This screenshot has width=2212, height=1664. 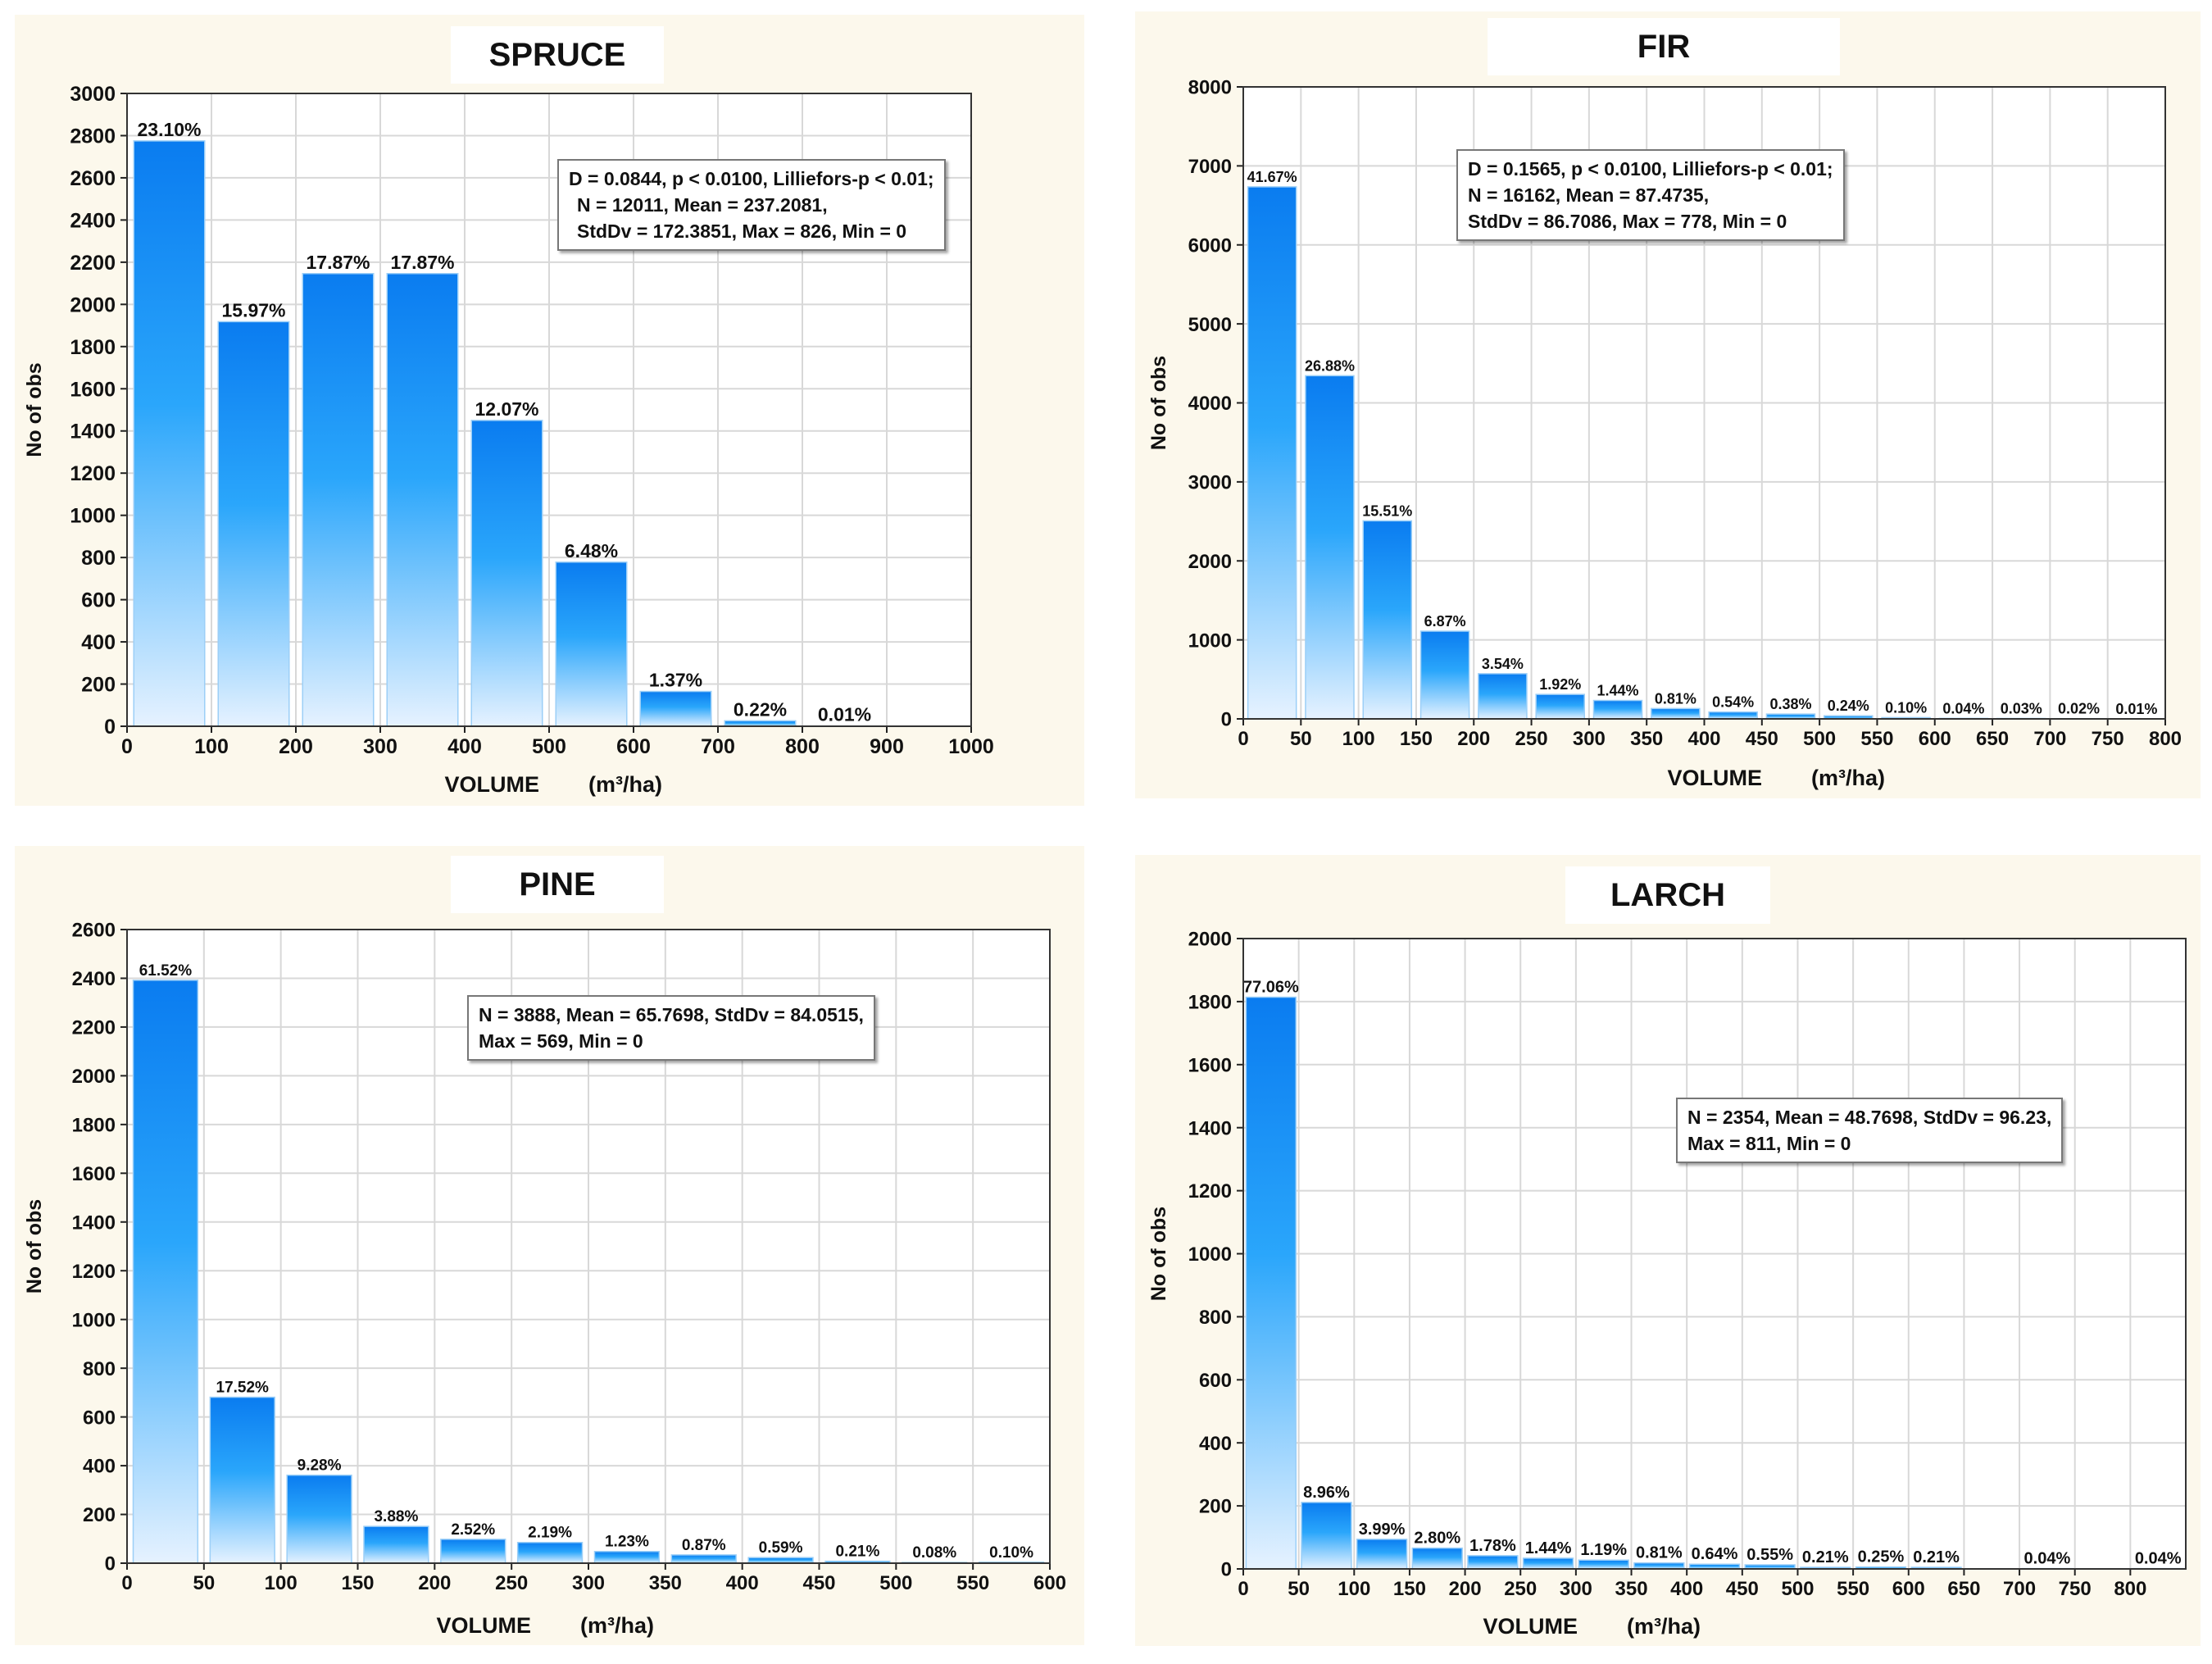 I want to click on pine-x-tick-label: 150, so click(x=357, y=1583).